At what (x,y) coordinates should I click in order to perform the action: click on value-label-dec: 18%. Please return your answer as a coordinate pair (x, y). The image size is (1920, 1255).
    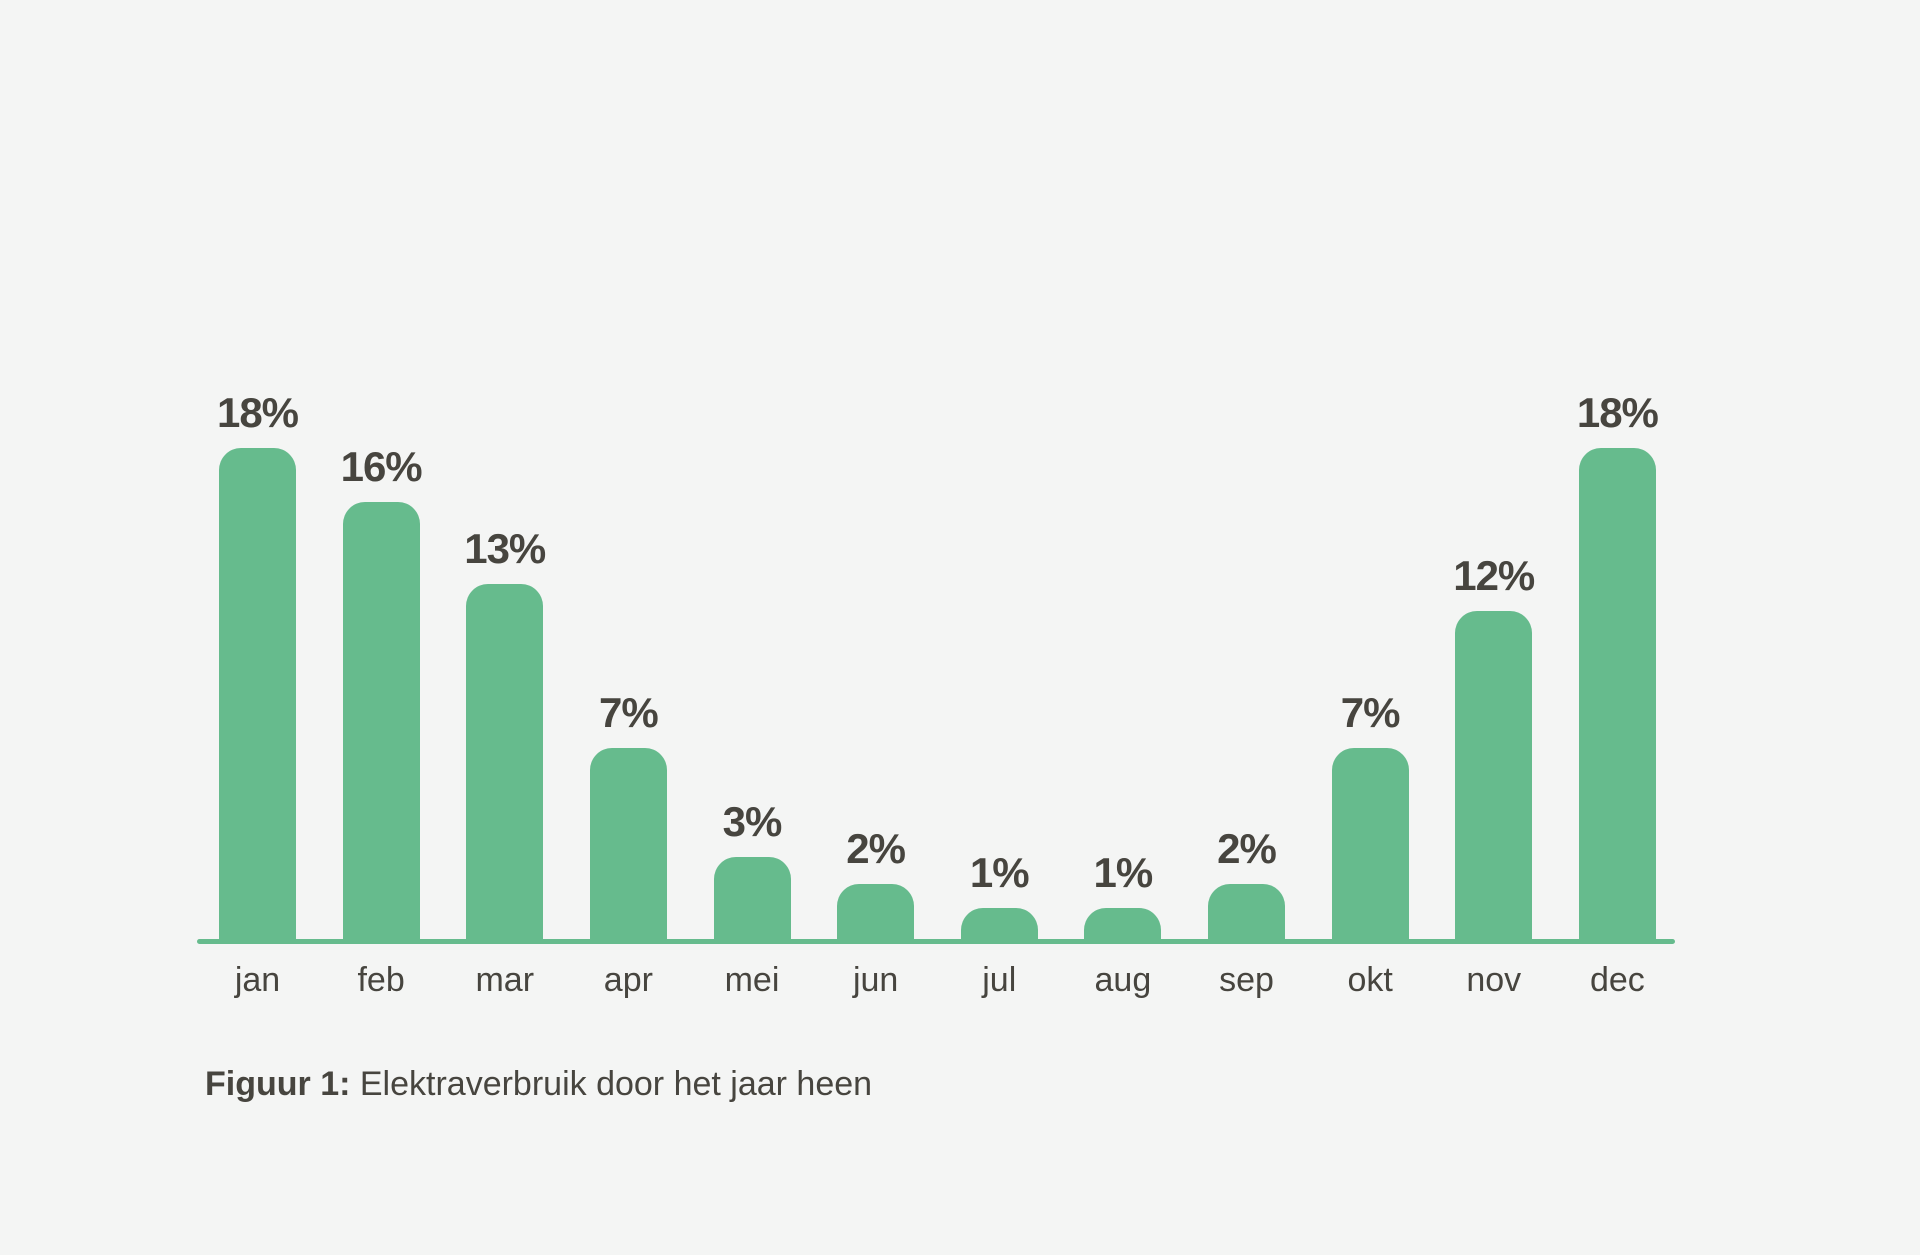
    Looking at the image, I should click on (1617, 412).